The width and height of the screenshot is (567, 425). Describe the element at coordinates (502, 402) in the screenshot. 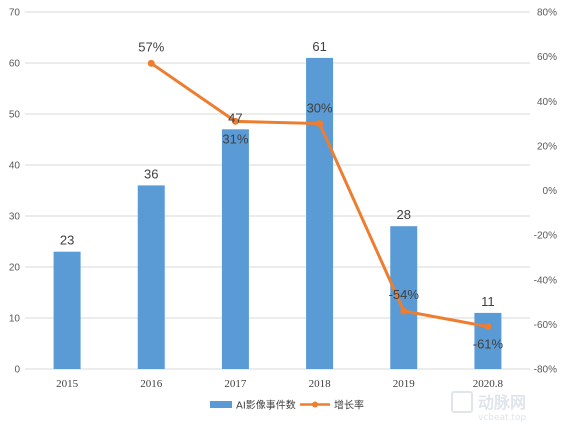

I see `watermark-text: 动脉网` at that location.